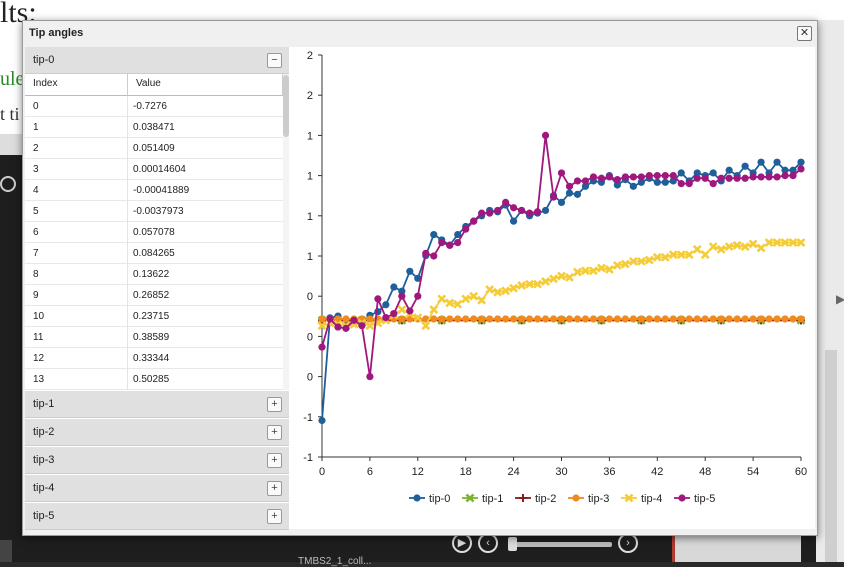 This screenshot has height=567, width=844. I want to click on column-header-value: Value, so click(205, 85).